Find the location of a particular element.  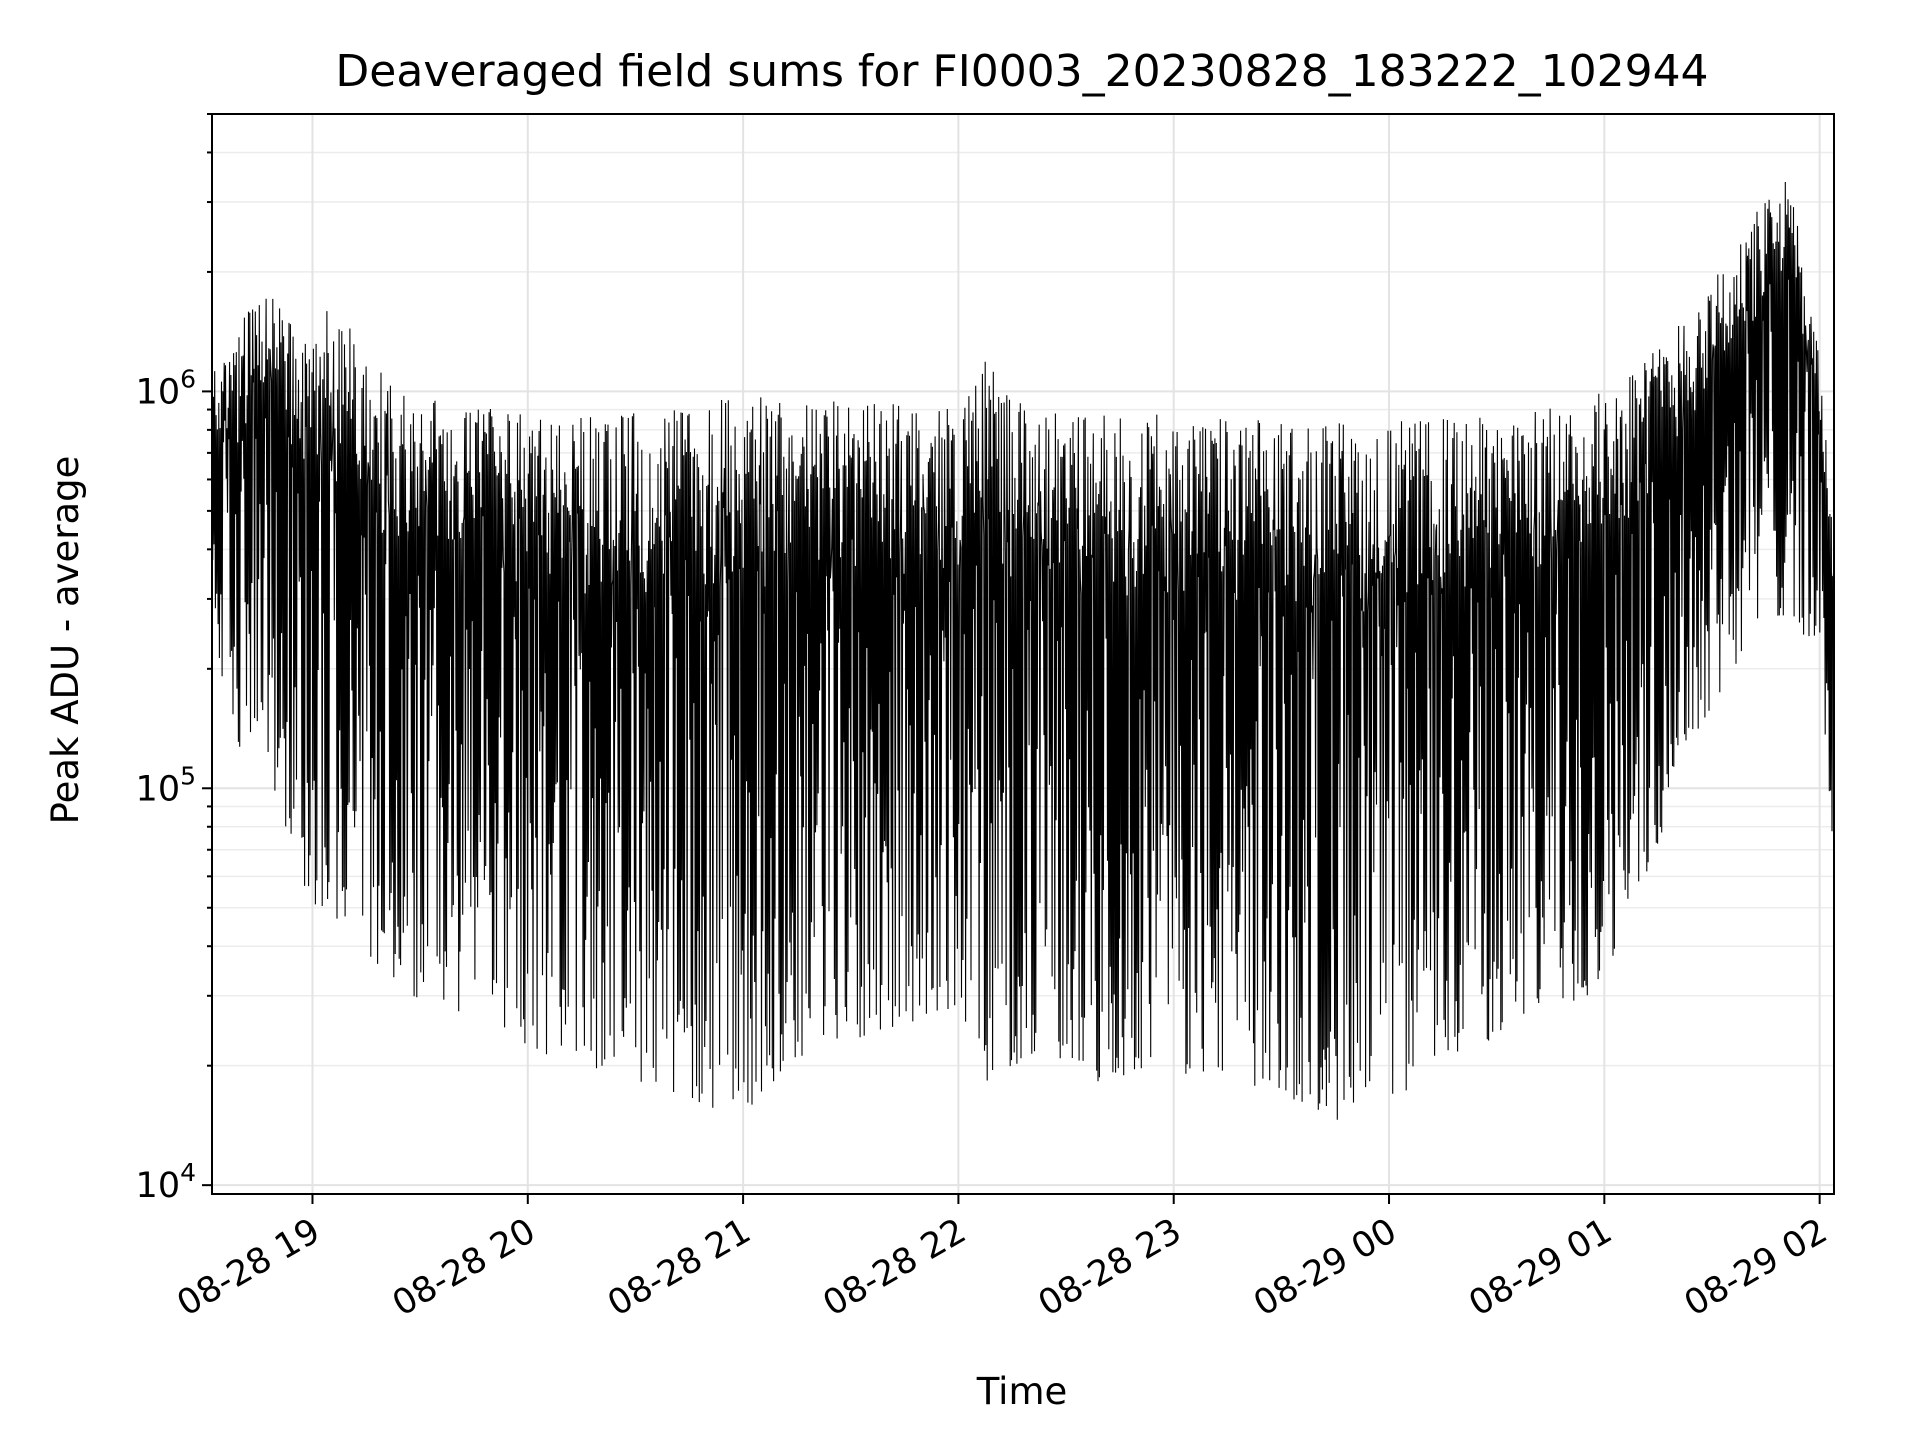

y-tick-label: 10⁶ is located at coordinates (166, 388).